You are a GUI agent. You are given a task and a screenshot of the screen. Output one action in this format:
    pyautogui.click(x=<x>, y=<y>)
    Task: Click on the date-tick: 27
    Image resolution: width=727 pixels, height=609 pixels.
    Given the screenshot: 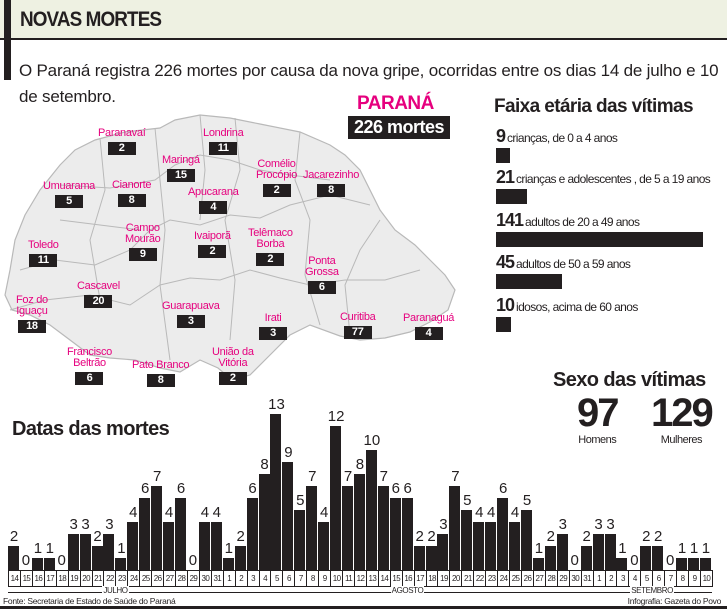 What is the action you would take?
    pyautogui.click(x=538, y=578)
    